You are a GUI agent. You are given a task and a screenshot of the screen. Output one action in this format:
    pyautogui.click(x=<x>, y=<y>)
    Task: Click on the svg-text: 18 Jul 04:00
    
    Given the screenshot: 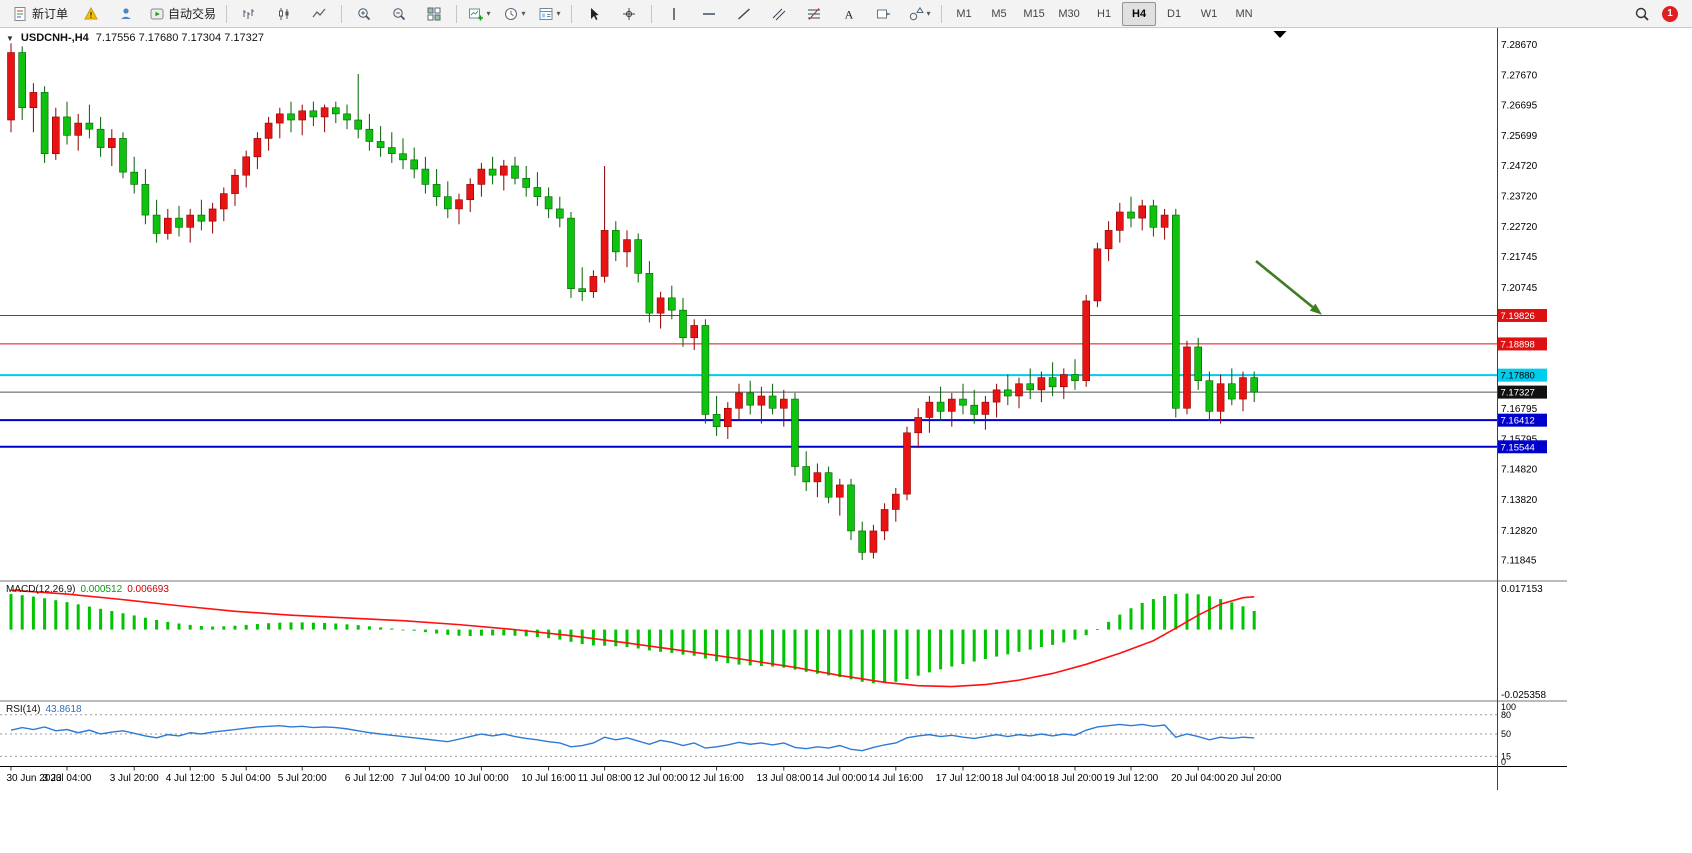 What is the action you would take?
    pyautogui.click(x=1019, y=778)
    